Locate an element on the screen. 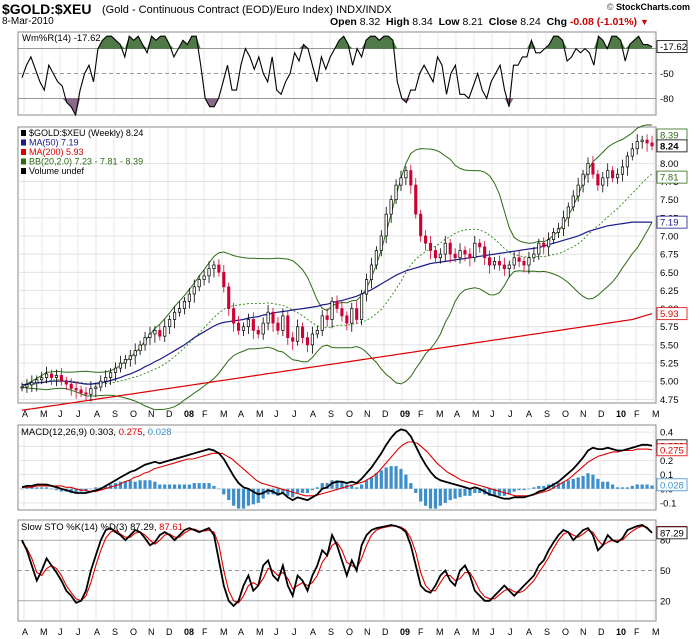 The width and height of the screenshot is (700, 639). price-time-label: N is located at coordinates (367, 414).